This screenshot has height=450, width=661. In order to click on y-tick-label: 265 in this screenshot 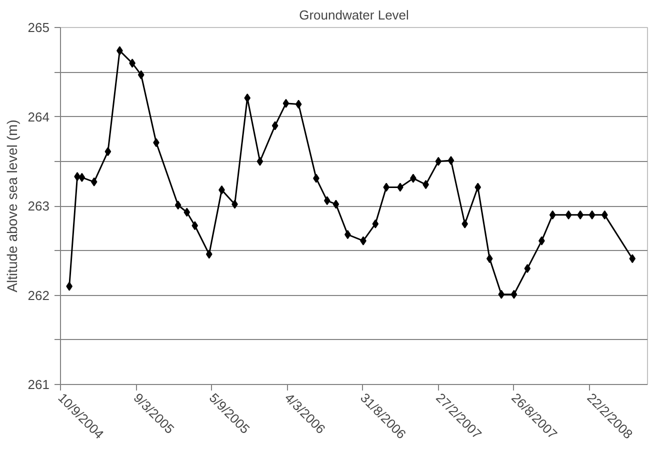, I will do `click(39, 27)`.